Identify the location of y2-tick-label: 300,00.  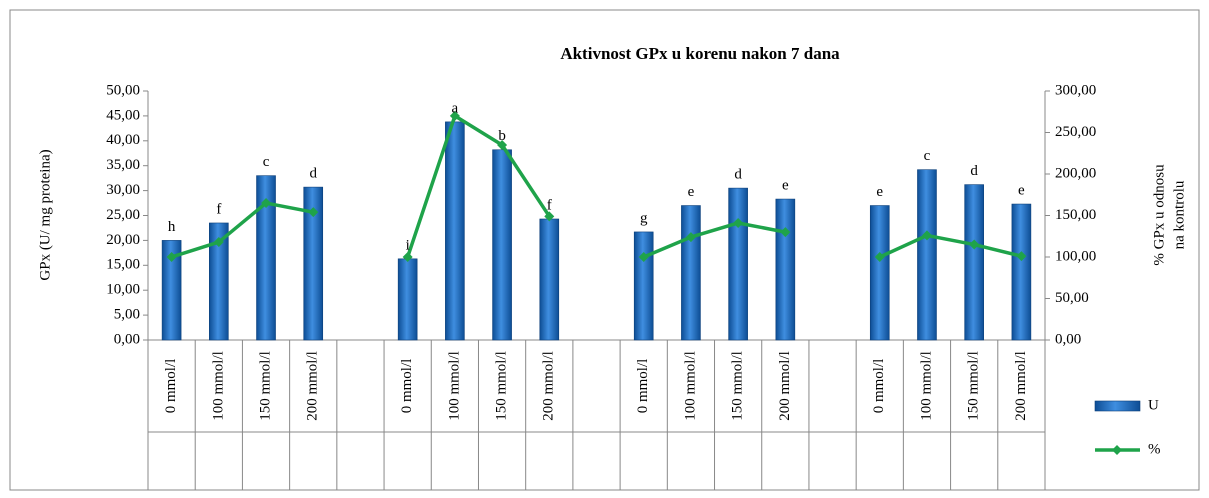
(1075, 90).